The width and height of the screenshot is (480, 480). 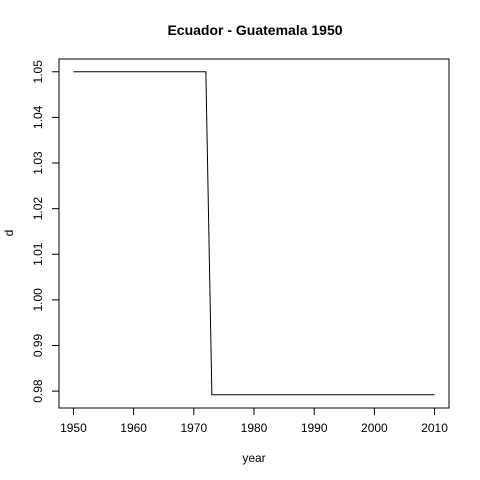 What do you see at coordinates (38, 209) in the screenshot?
I see `y-tick-label: 1.02` at bounding box center [38, 209].